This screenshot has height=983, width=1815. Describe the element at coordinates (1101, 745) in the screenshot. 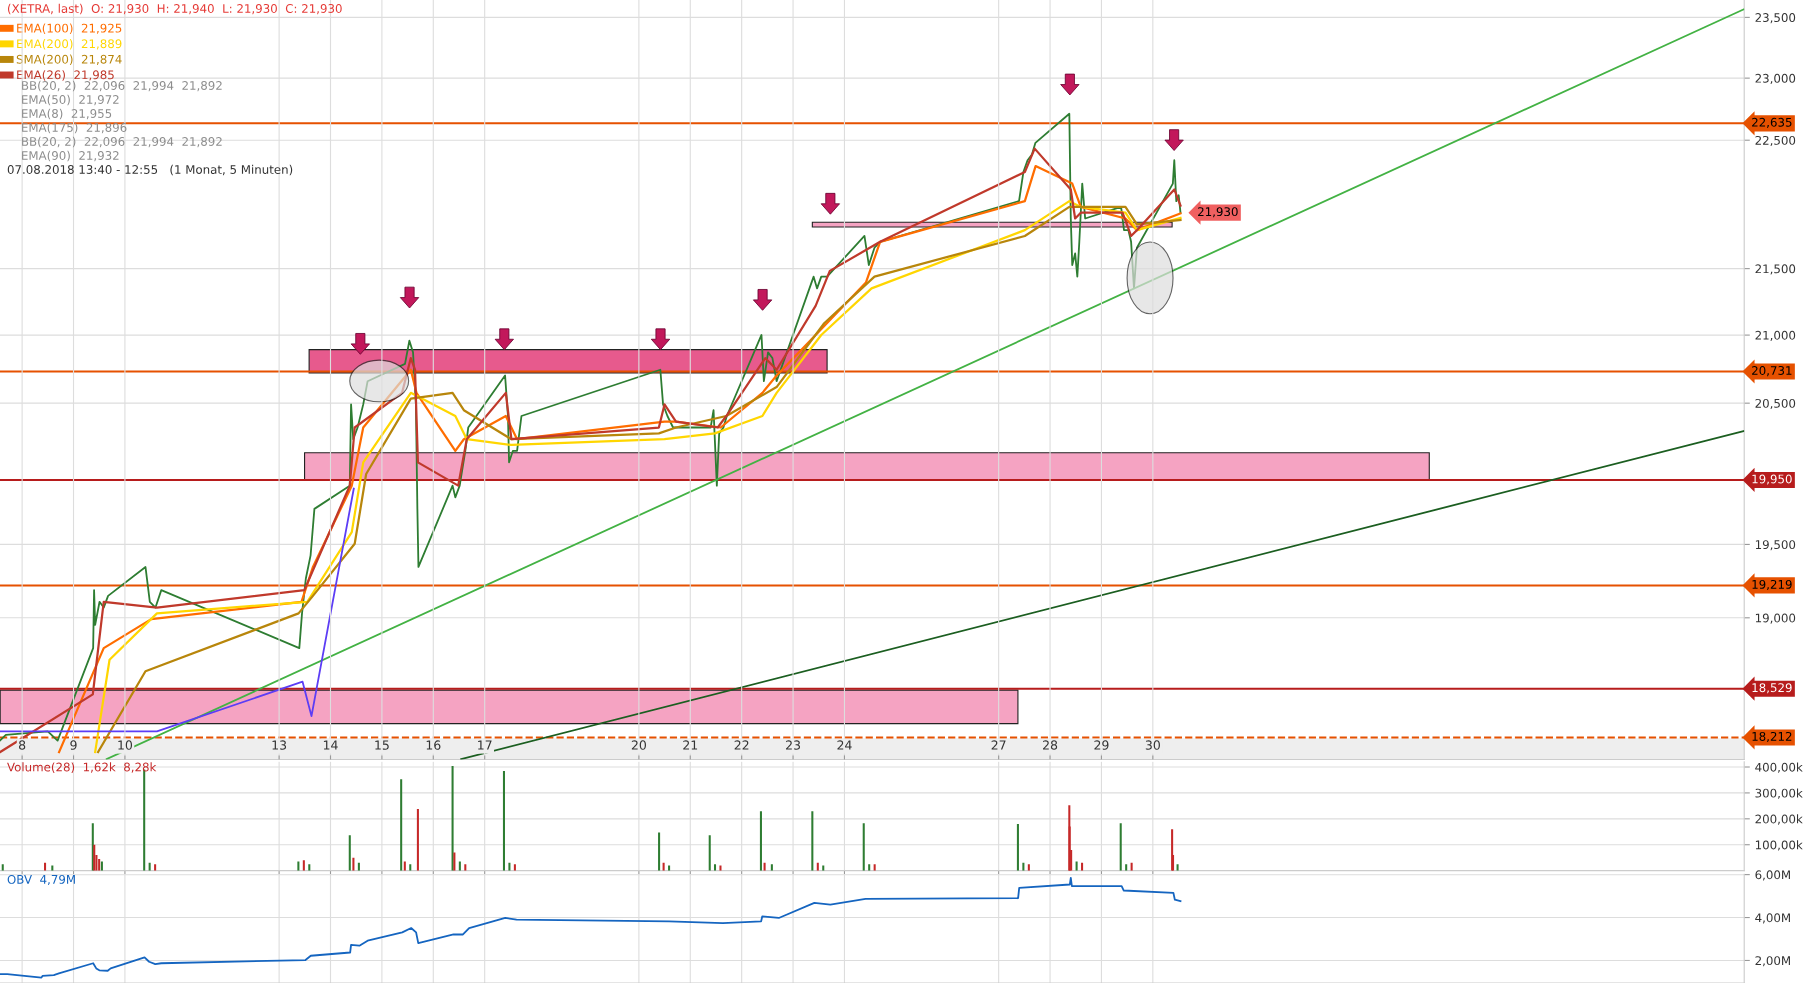

I see `x-tick-label: 29` at that location.